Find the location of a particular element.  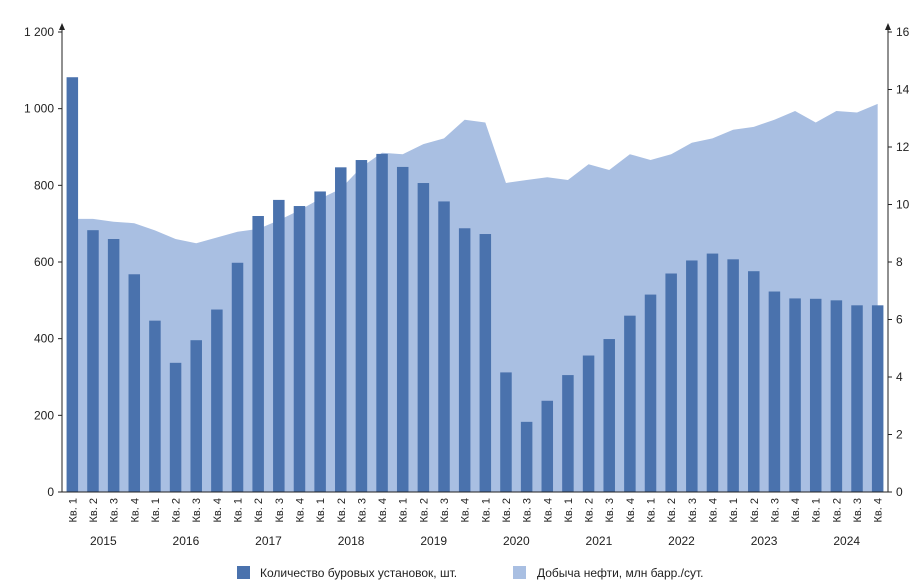

legend-label-production: Добыча нефти, млн барр./сут. is located at coordinates (620, 573).